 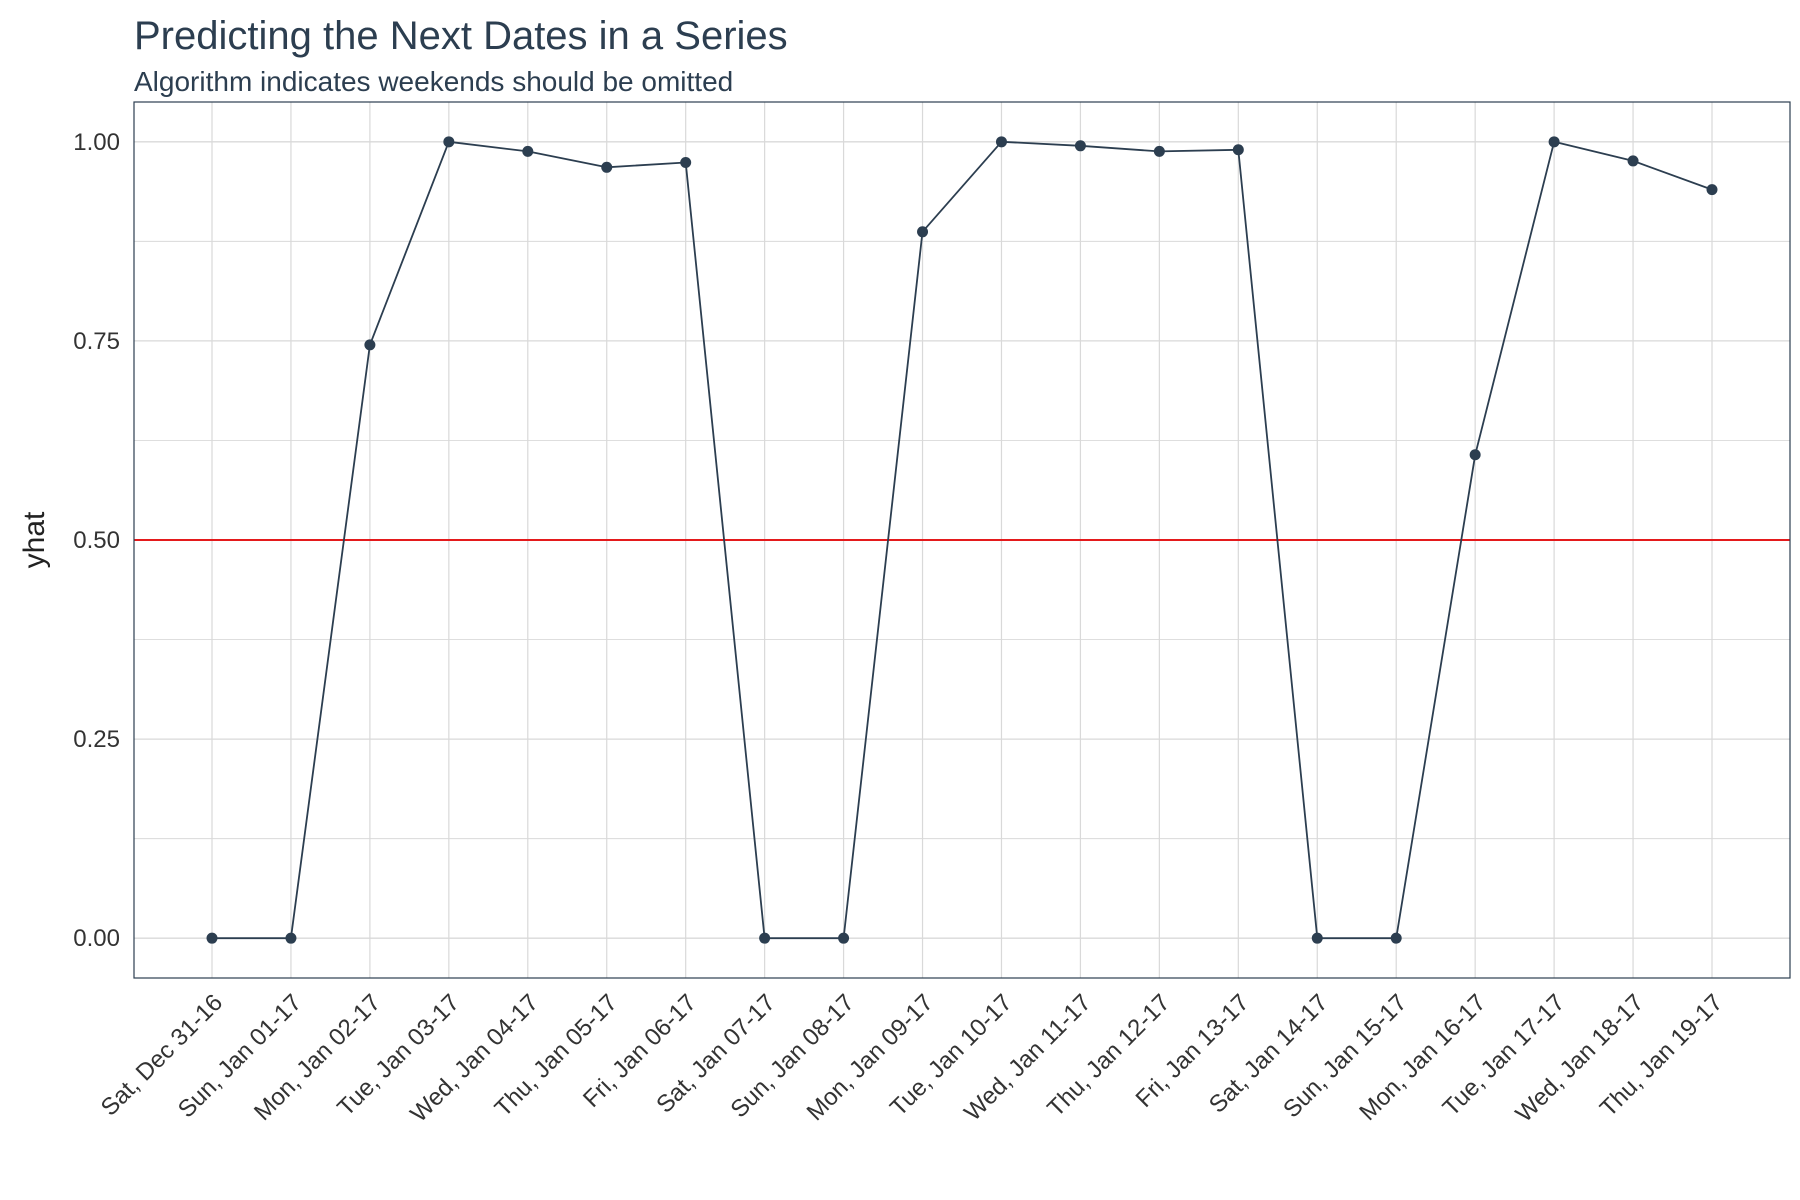 I want to click on y-axis-title: yhat, so click(x=34, y=539).